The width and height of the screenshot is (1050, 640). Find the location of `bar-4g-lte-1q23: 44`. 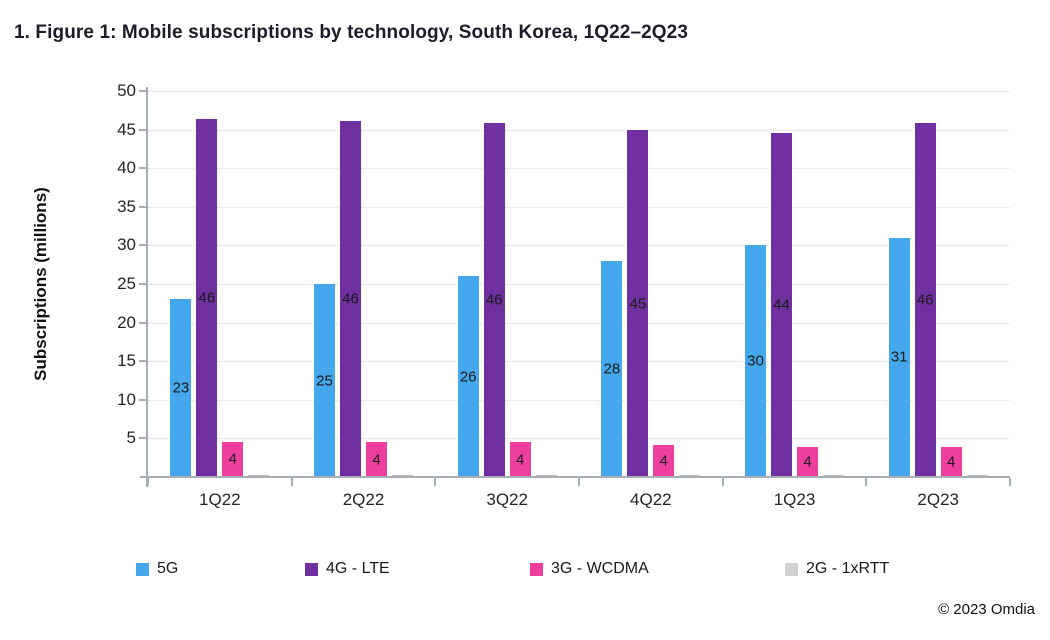

bar-4g-lte-1q23: 44 is located at coordinates (782, 304).